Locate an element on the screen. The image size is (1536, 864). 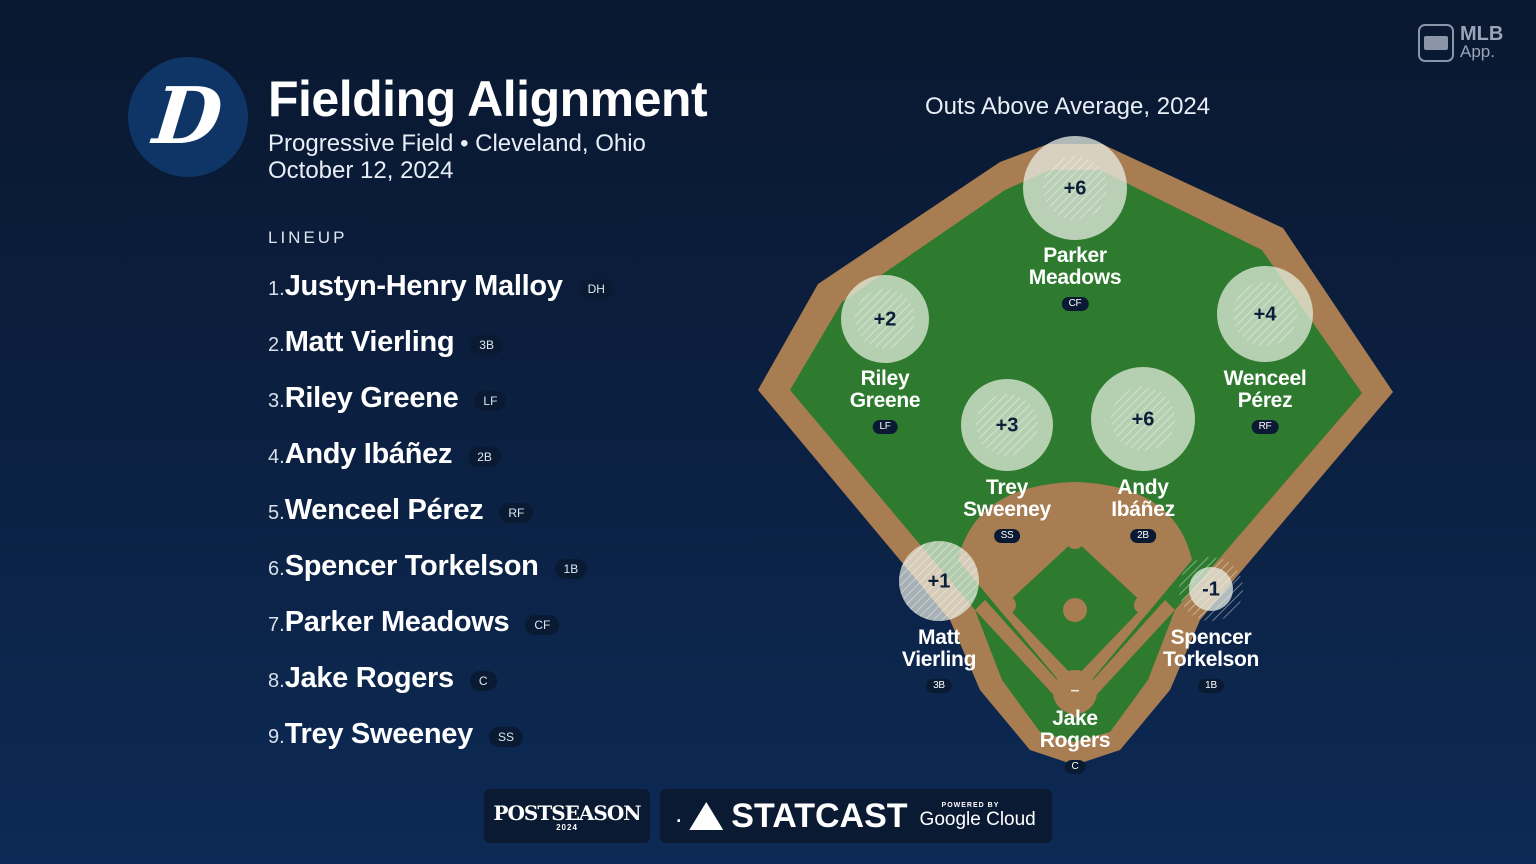
oaa-bubble-2b is located at coordinates (1143, 419).